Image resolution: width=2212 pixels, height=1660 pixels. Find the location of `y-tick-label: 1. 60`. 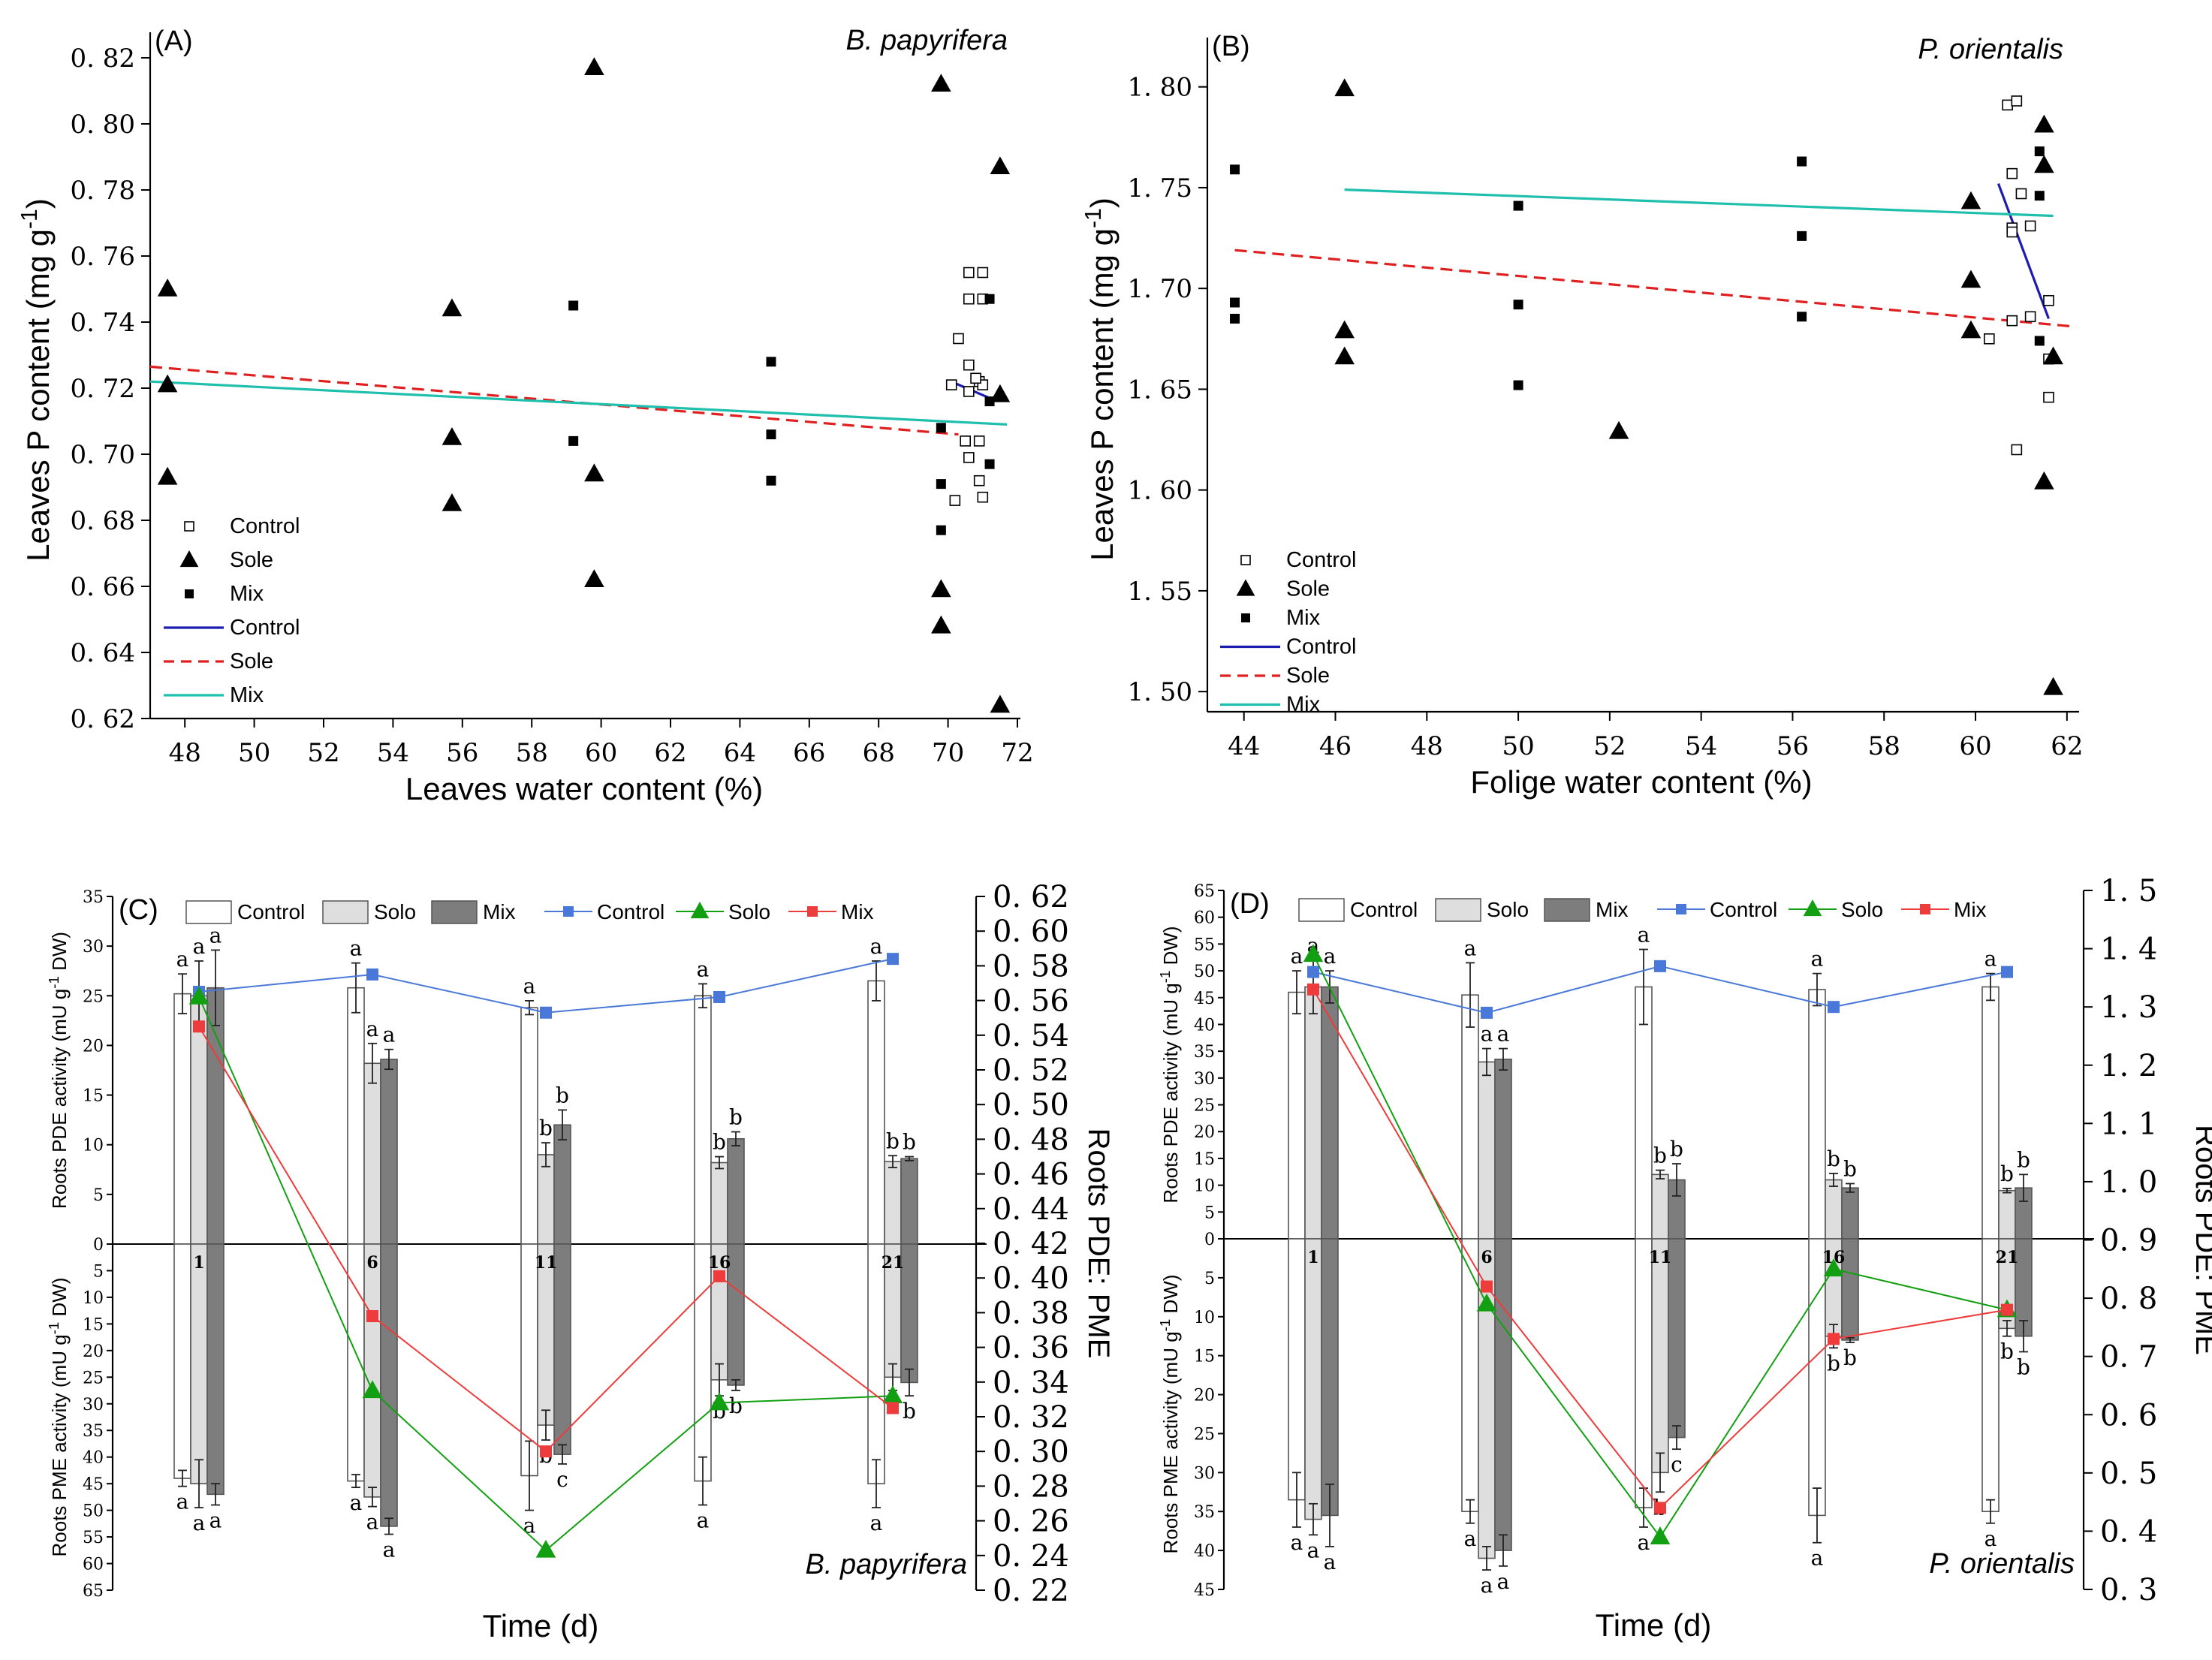

y-tick-label: 1. 60 is located at coordinates (1159, 491).